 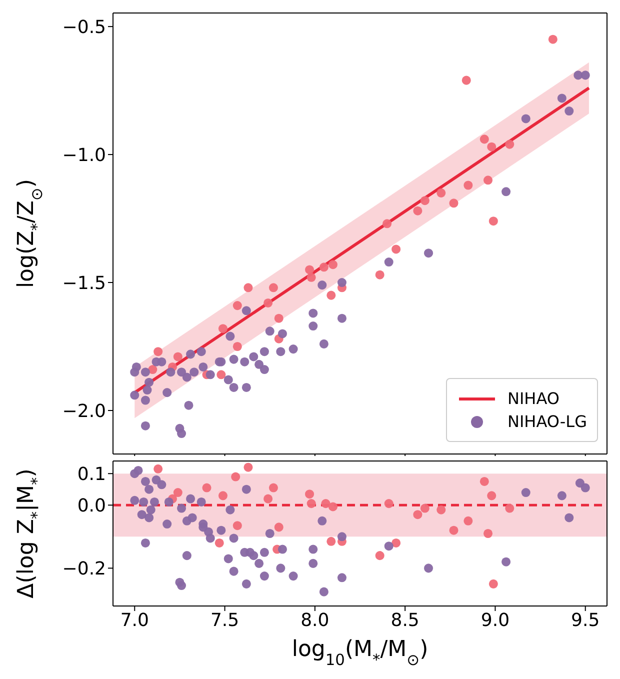 What do you see at coordinates (91, 506) in the screenshot?
I see `y-tick-label: 0.0` at bounding box center [91, 506].